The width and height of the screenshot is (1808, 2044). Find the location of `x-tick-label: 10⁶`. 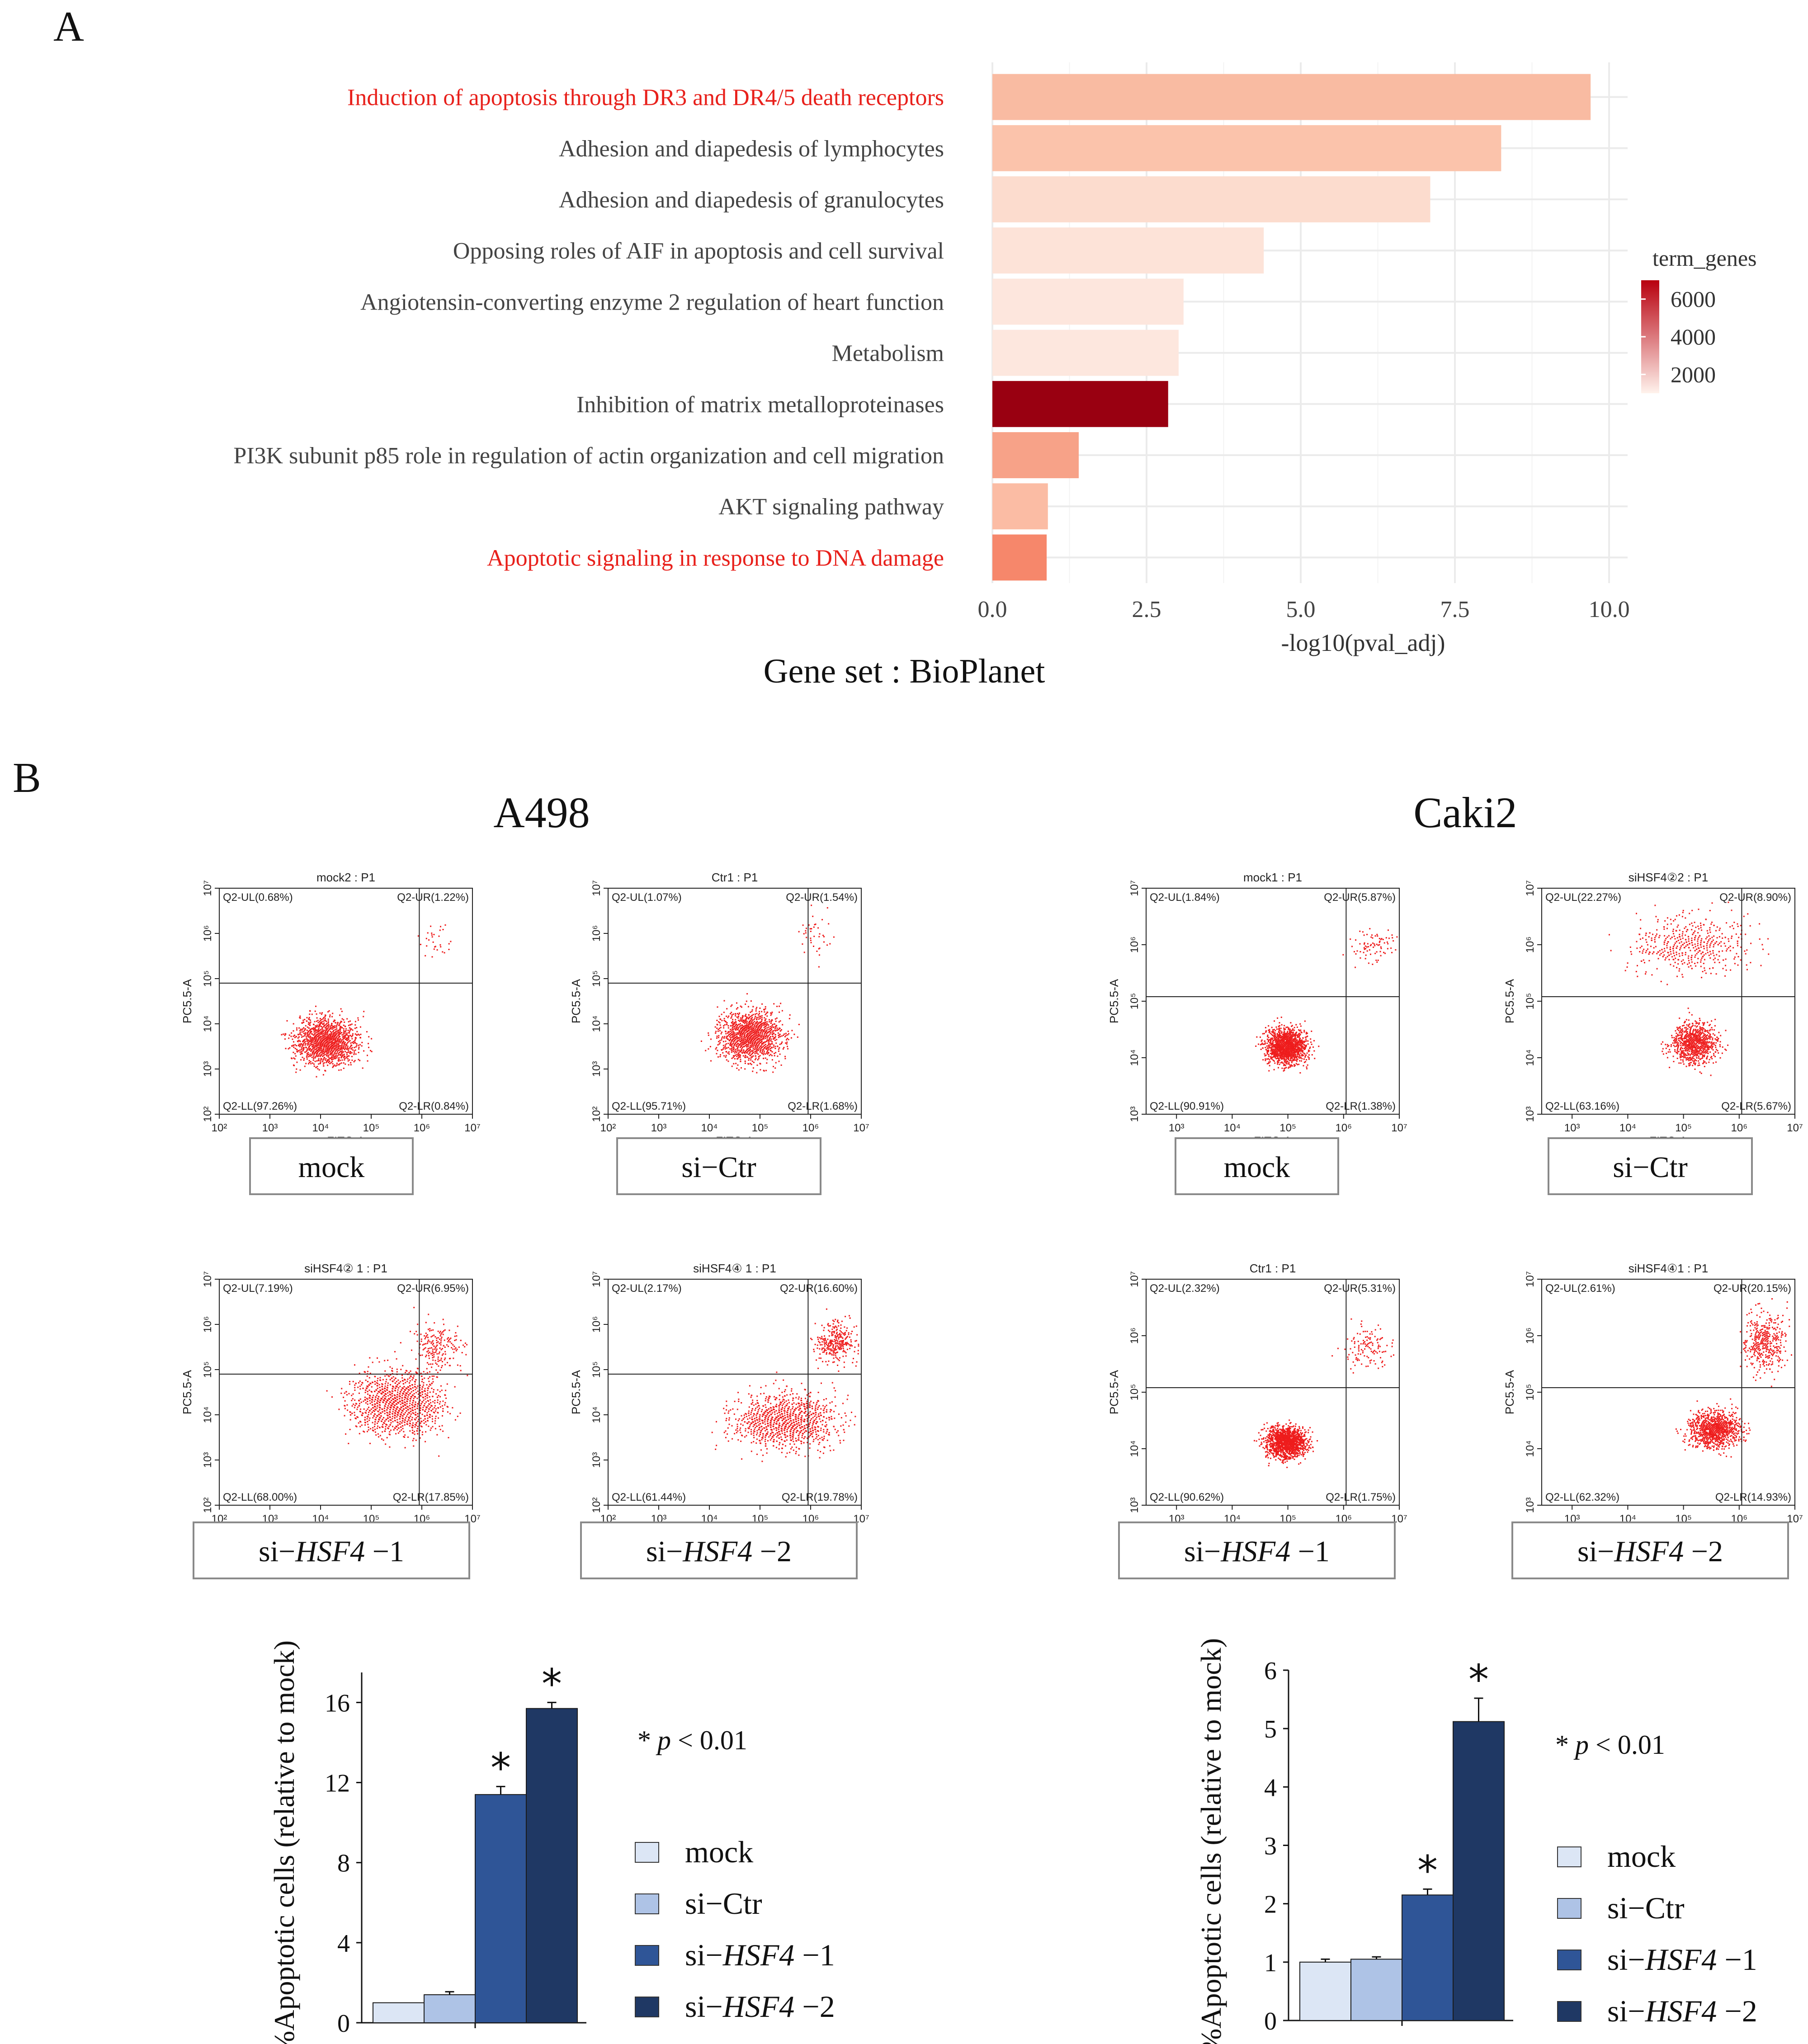

x-tick-label: 10⁶ is located at coordinates (422, 1128).